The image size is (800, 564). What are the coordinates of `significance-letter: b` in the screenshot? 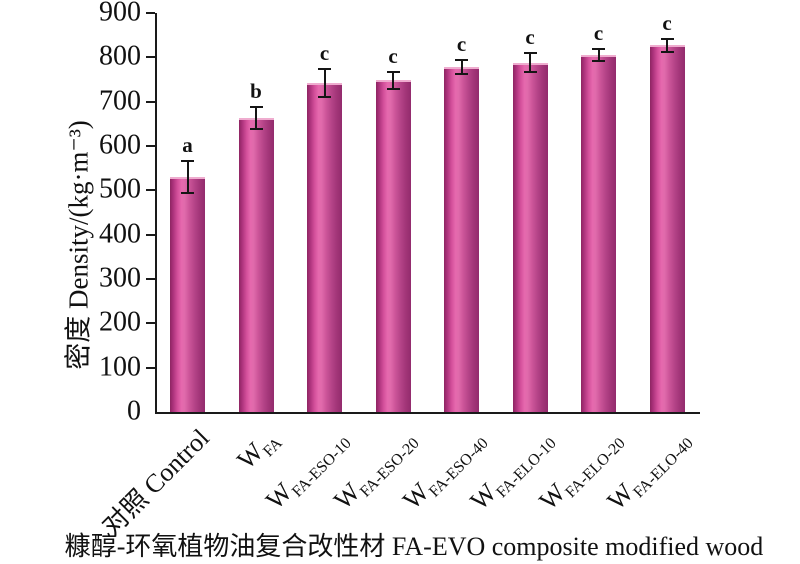 It's located at (256, 90).